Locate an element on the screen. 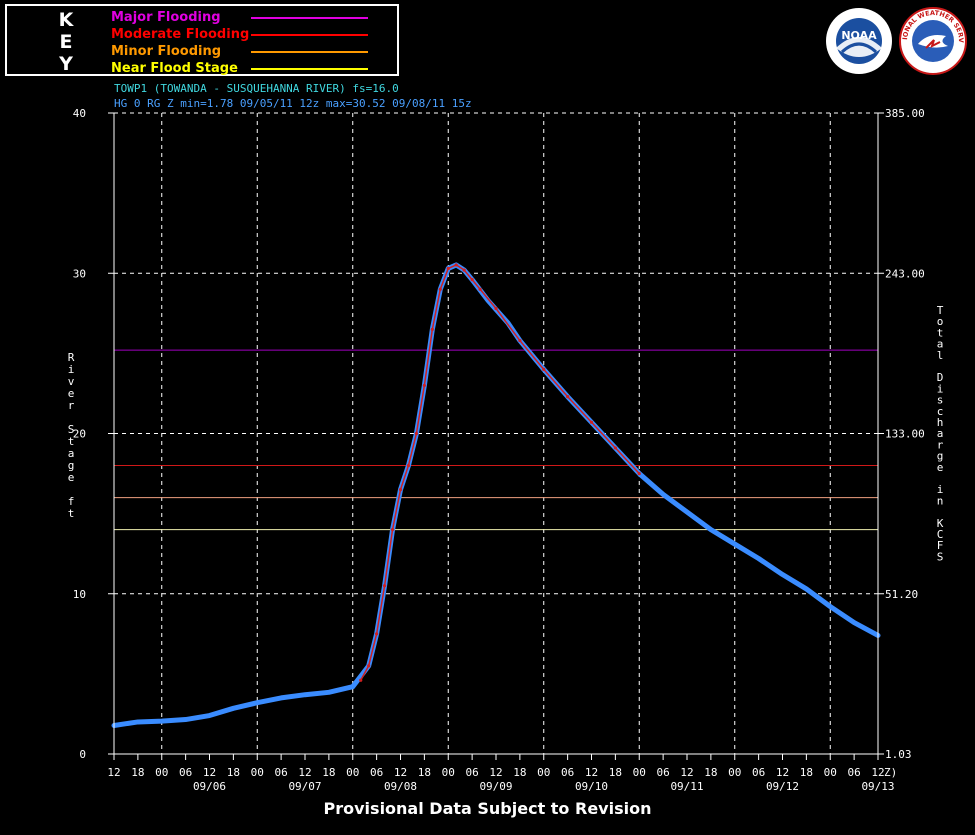 The width and height of the screenshot is (975, 835). y2-tick-label: 51.20 is located at coordinates (901, 594).